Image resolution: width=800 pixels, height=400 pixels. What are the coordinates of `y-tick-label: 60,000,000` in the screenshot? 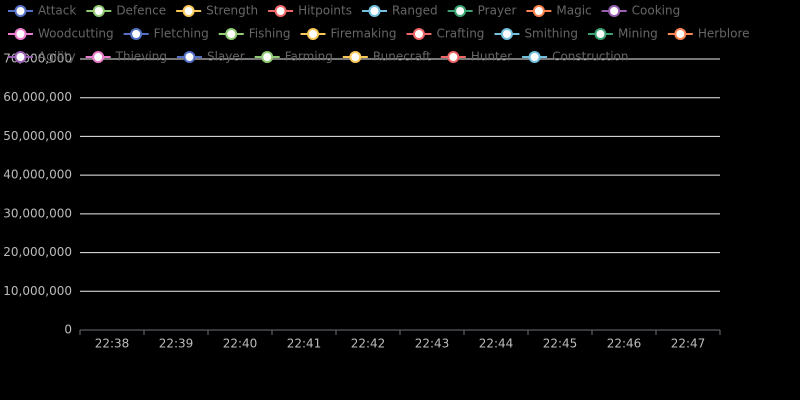 It's located at (37, 97).